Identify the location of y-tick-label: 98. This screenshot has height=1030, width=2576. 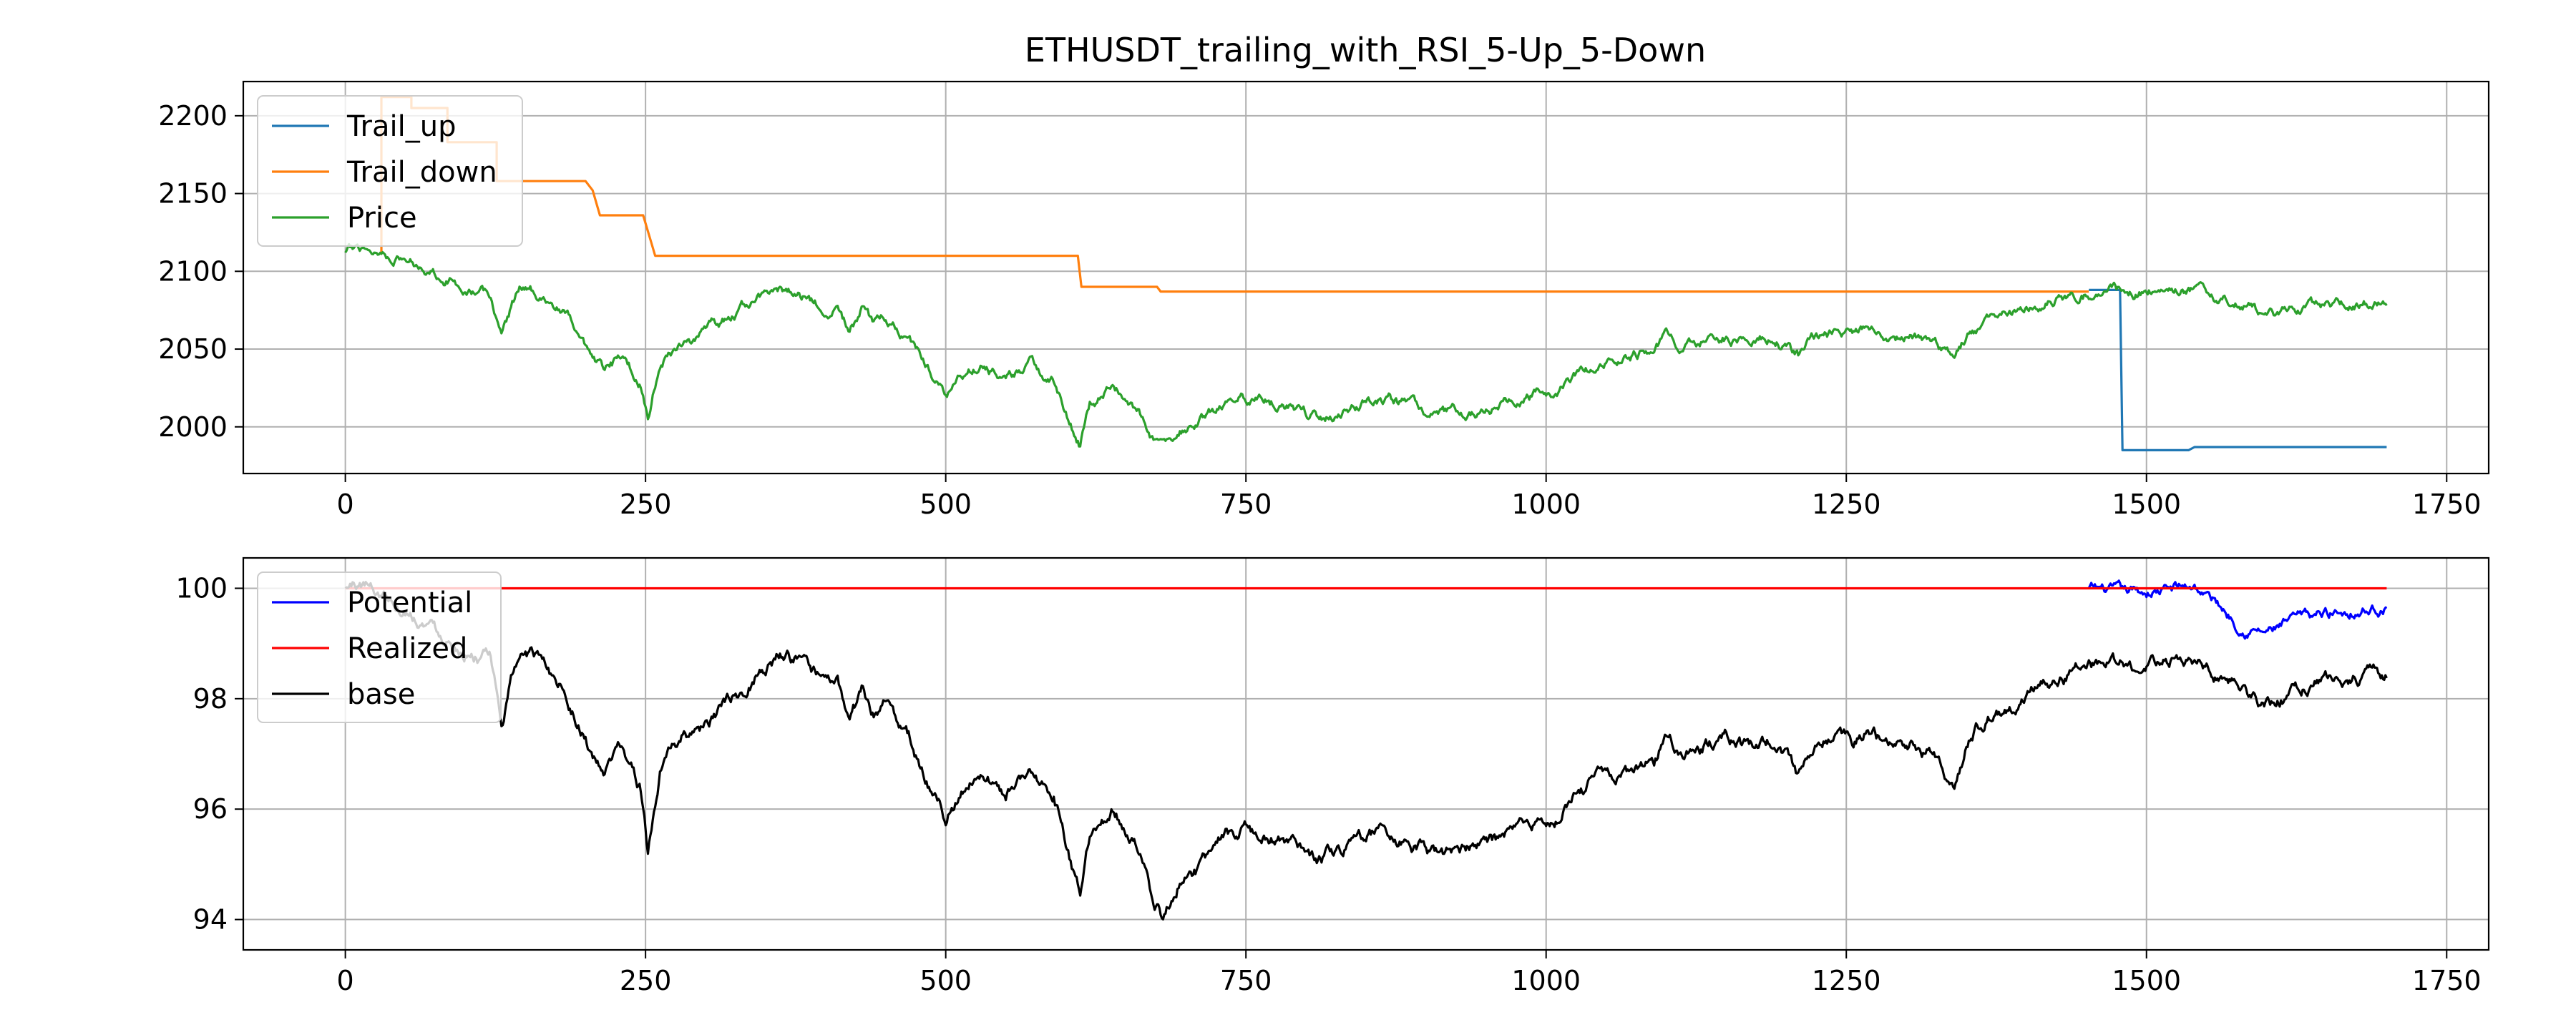
(210, 699).